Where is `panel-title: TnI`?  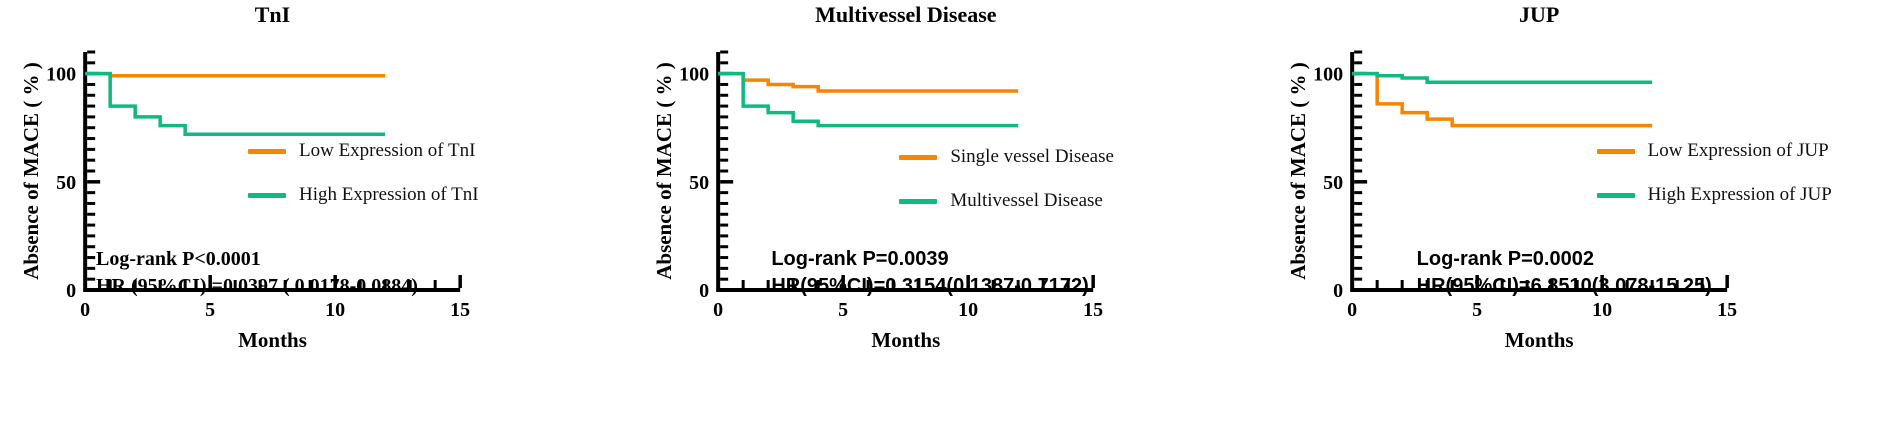
panel-title: TnI is located at coordinates (272, 14).